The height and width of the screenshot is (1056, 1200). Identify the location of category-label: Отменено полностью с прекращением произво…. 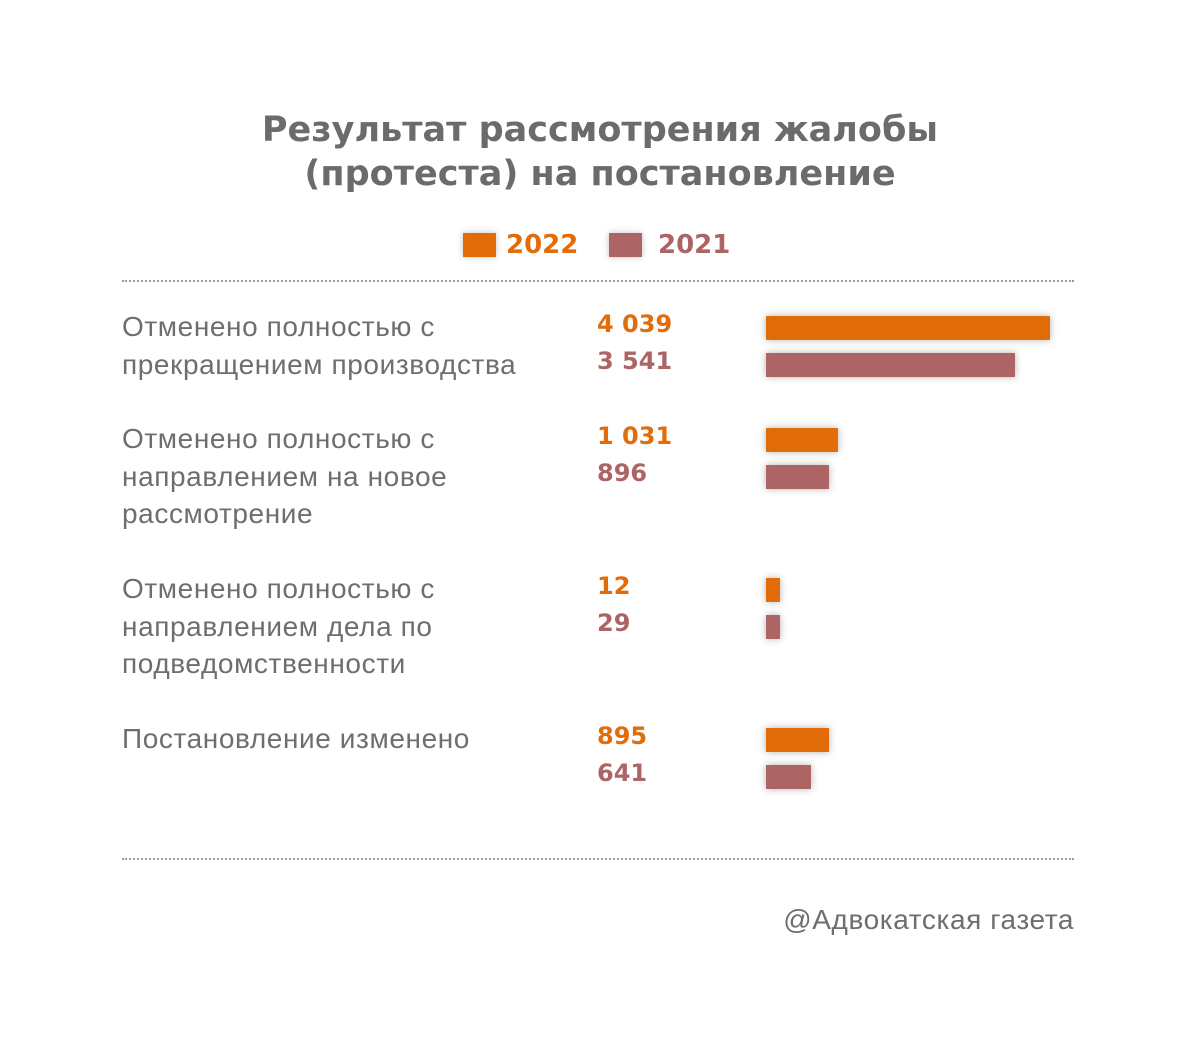
(357, 345).